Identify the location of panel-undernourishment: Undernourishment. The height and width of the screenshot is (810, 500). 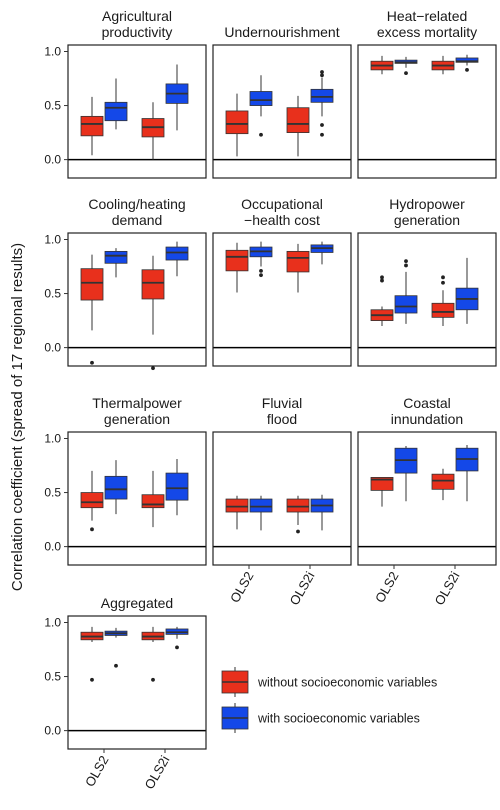
(282, 101).